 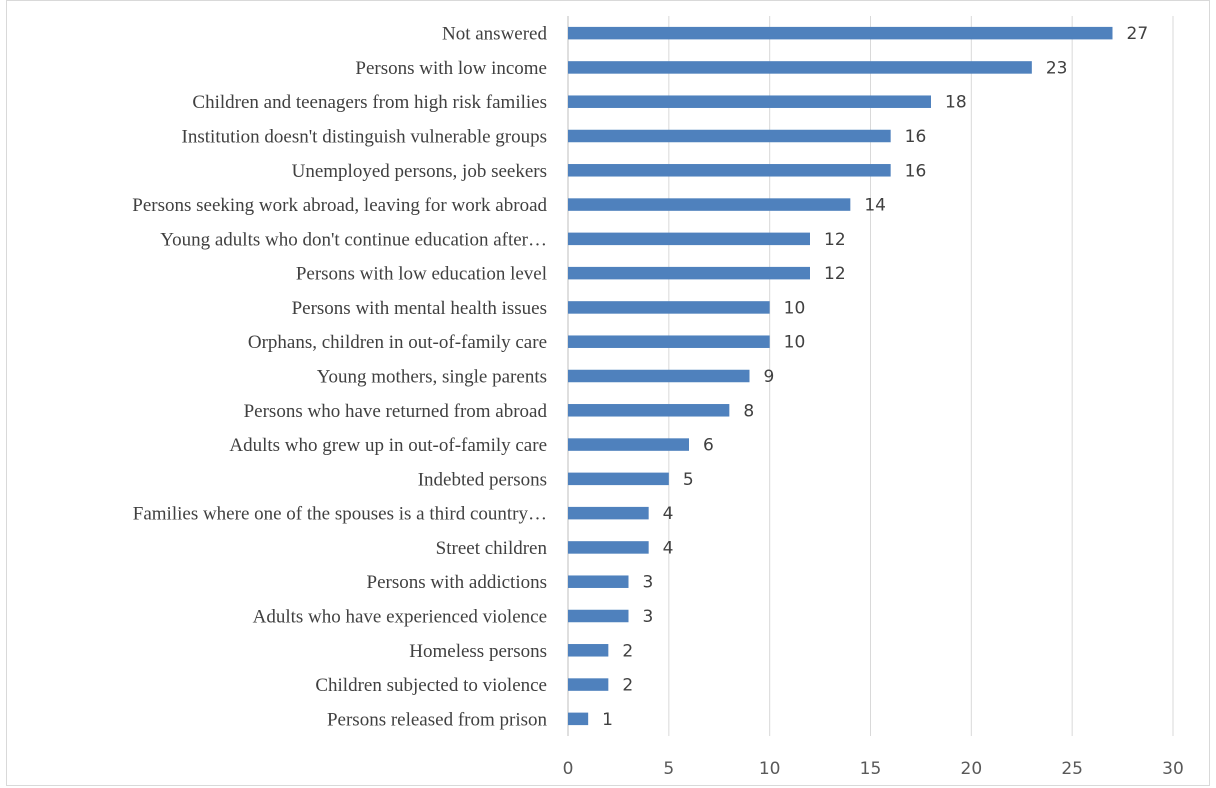 I want to click on x-tick-label: 10, so click(x=770, y=769).